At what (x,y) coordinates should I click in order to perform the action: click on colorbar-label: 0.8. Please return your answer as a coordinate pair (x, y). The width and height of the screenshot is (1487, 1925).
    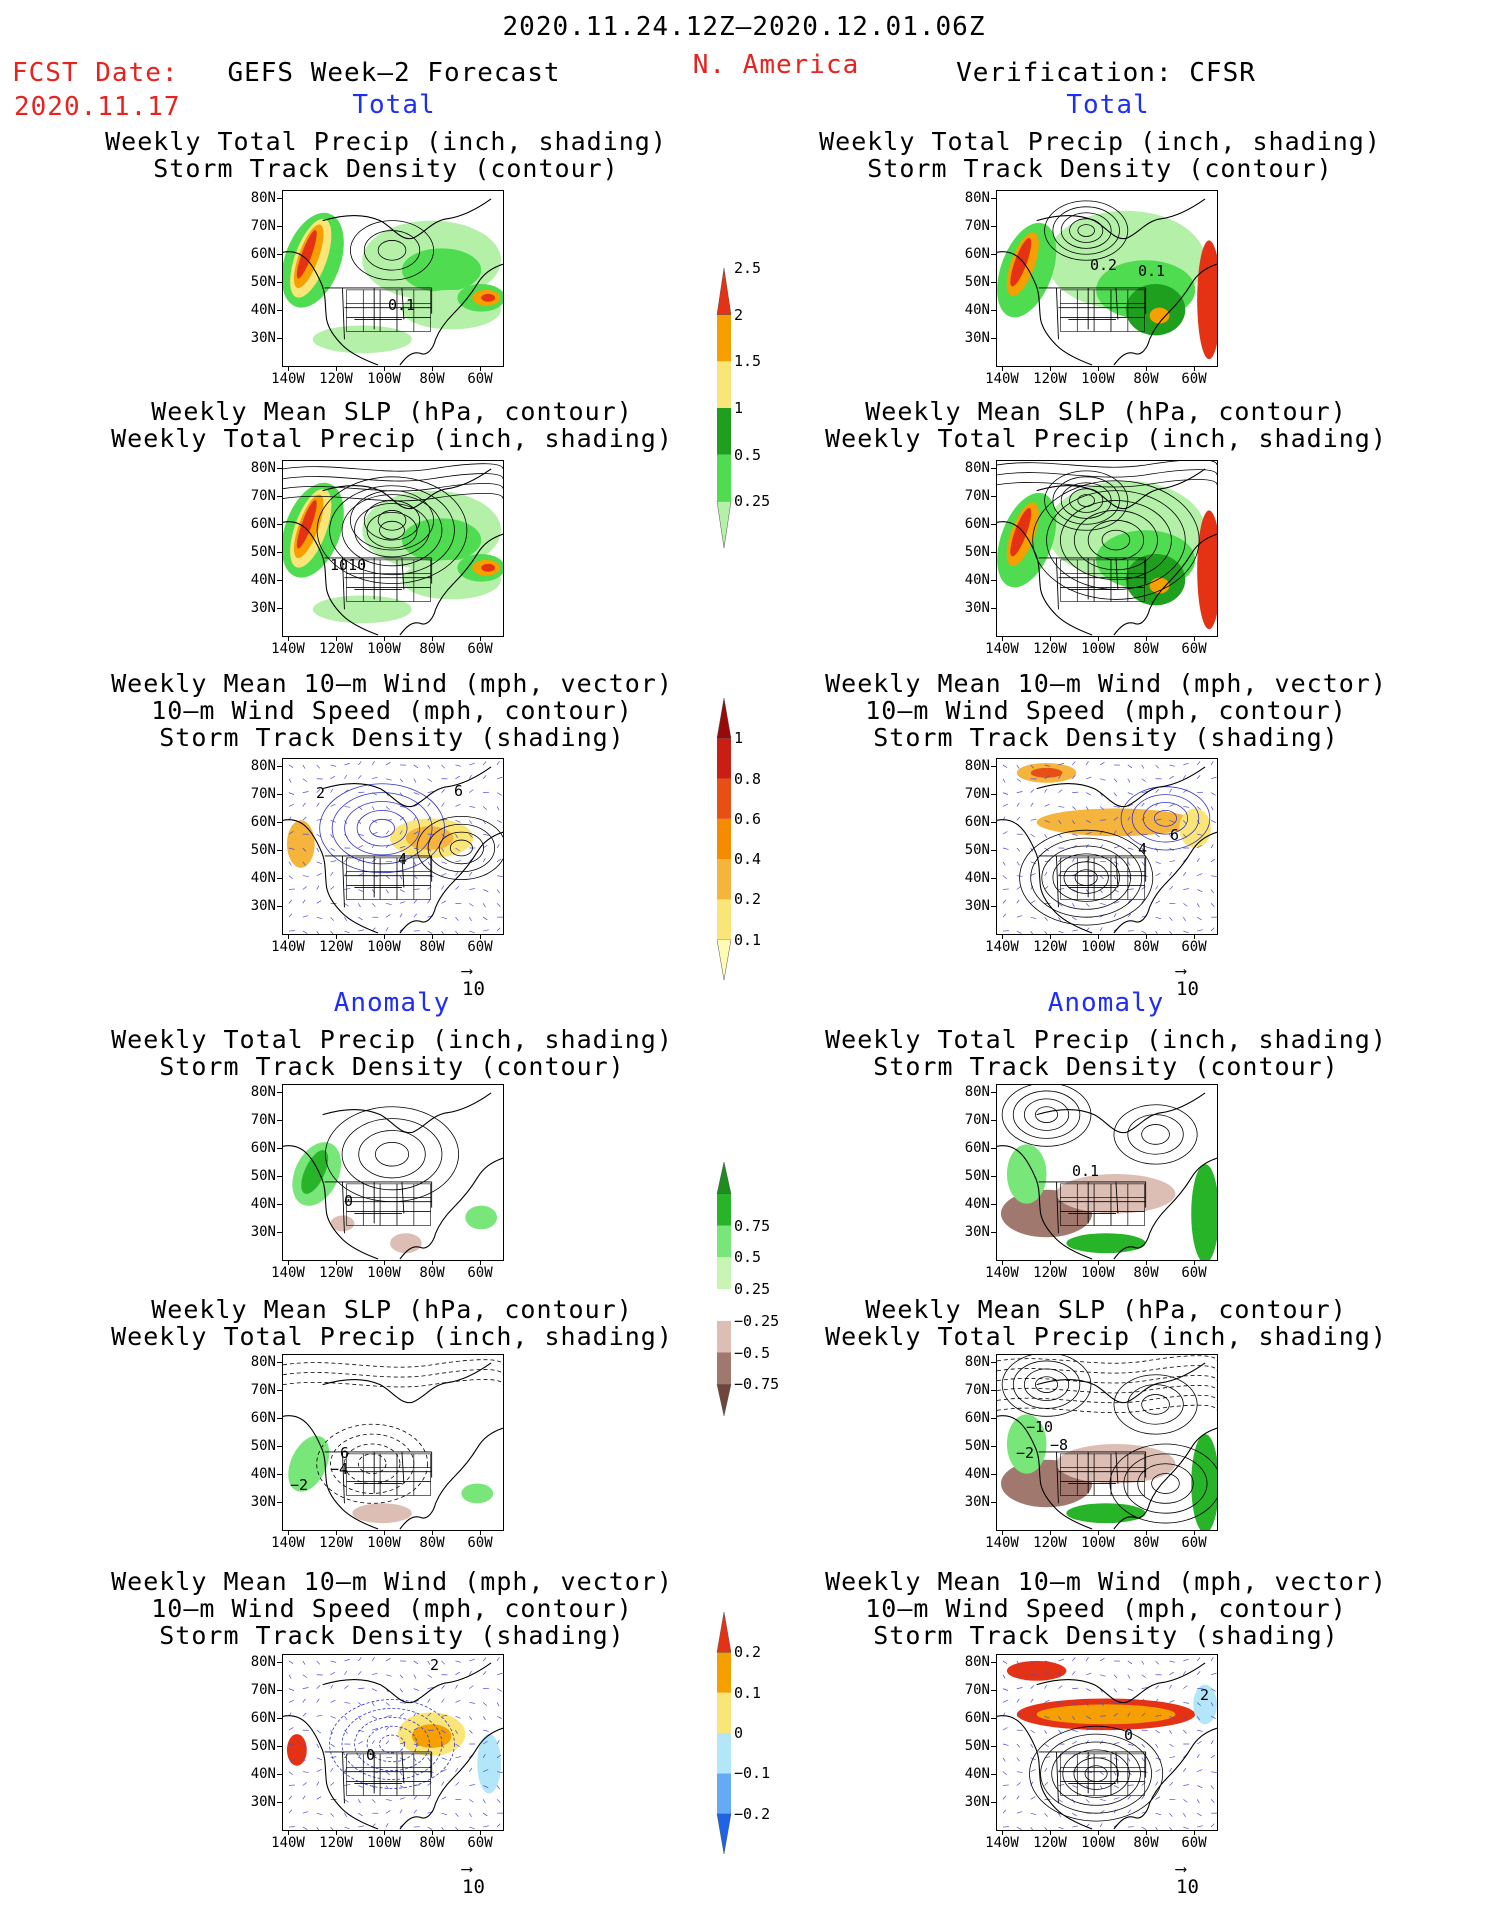
    Looking at the image, I should click on (748, 778).